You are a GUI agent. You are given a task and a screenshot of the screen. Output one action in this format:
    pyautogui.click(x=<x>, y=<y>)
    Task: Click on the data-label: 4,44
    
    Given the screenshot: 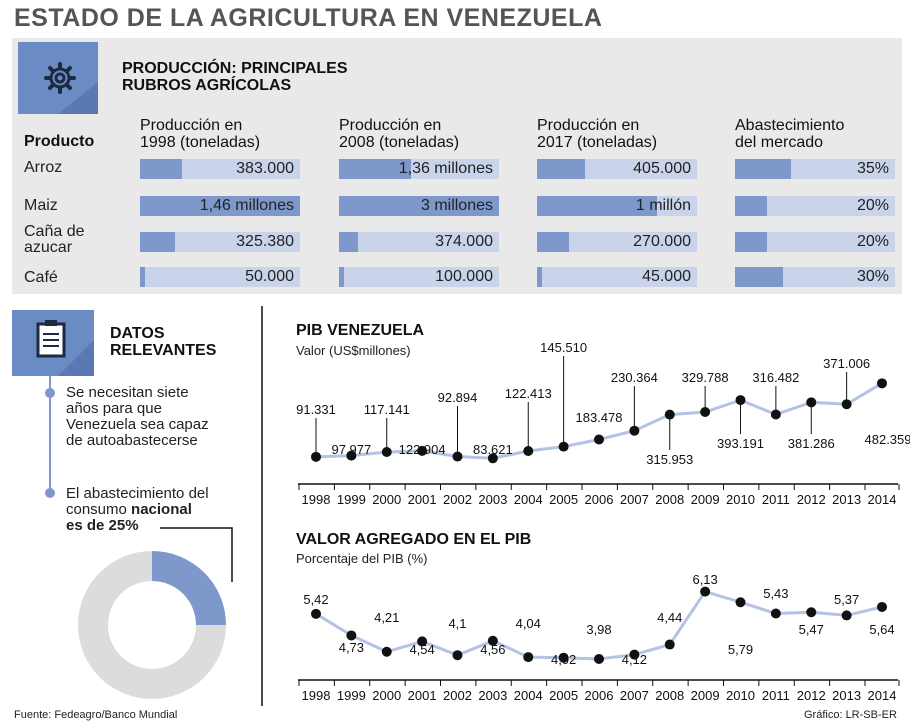 What is the action you would take?
    pyautogui.click(x=669, y=617)
    